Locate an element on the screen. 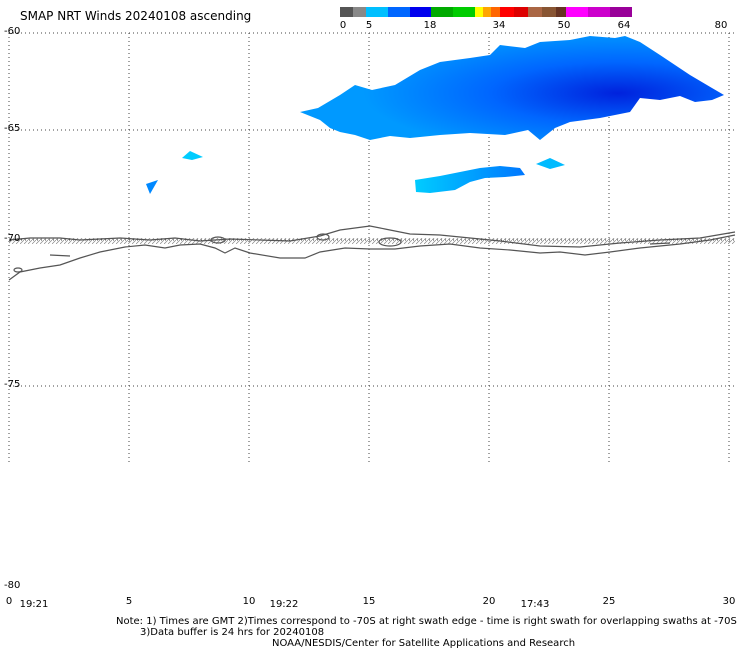 This screenshot has height=650, width=740. lon-label: 5 is located at coordinates (129, 601).